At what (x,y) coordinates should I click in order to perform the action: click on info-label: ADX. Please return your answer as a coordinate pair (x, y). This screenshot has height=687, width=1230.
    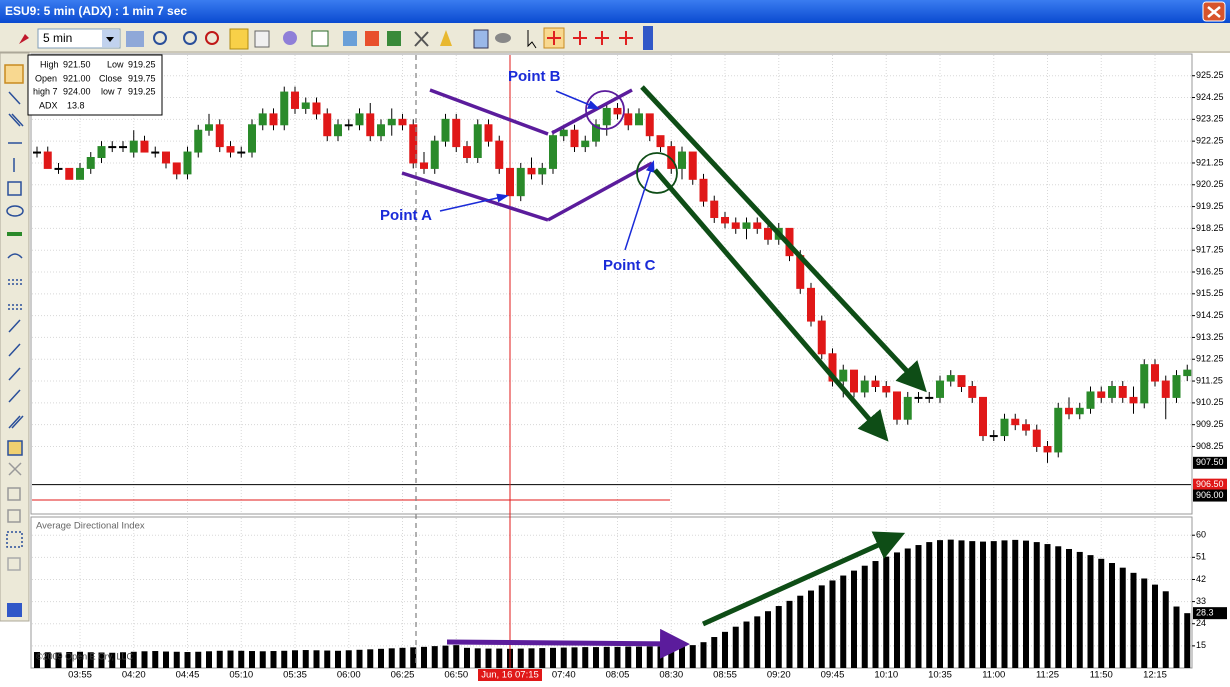
    Looking at the image, I should click on (48, 105).